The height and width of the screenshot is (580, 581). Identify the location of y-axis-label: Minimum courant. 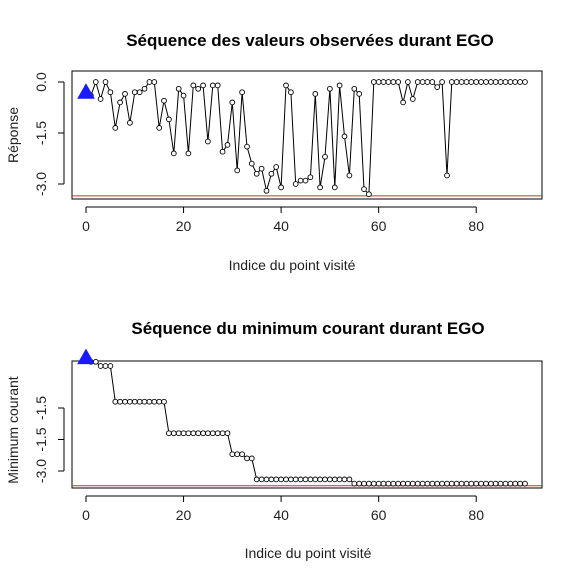
(13, 429).